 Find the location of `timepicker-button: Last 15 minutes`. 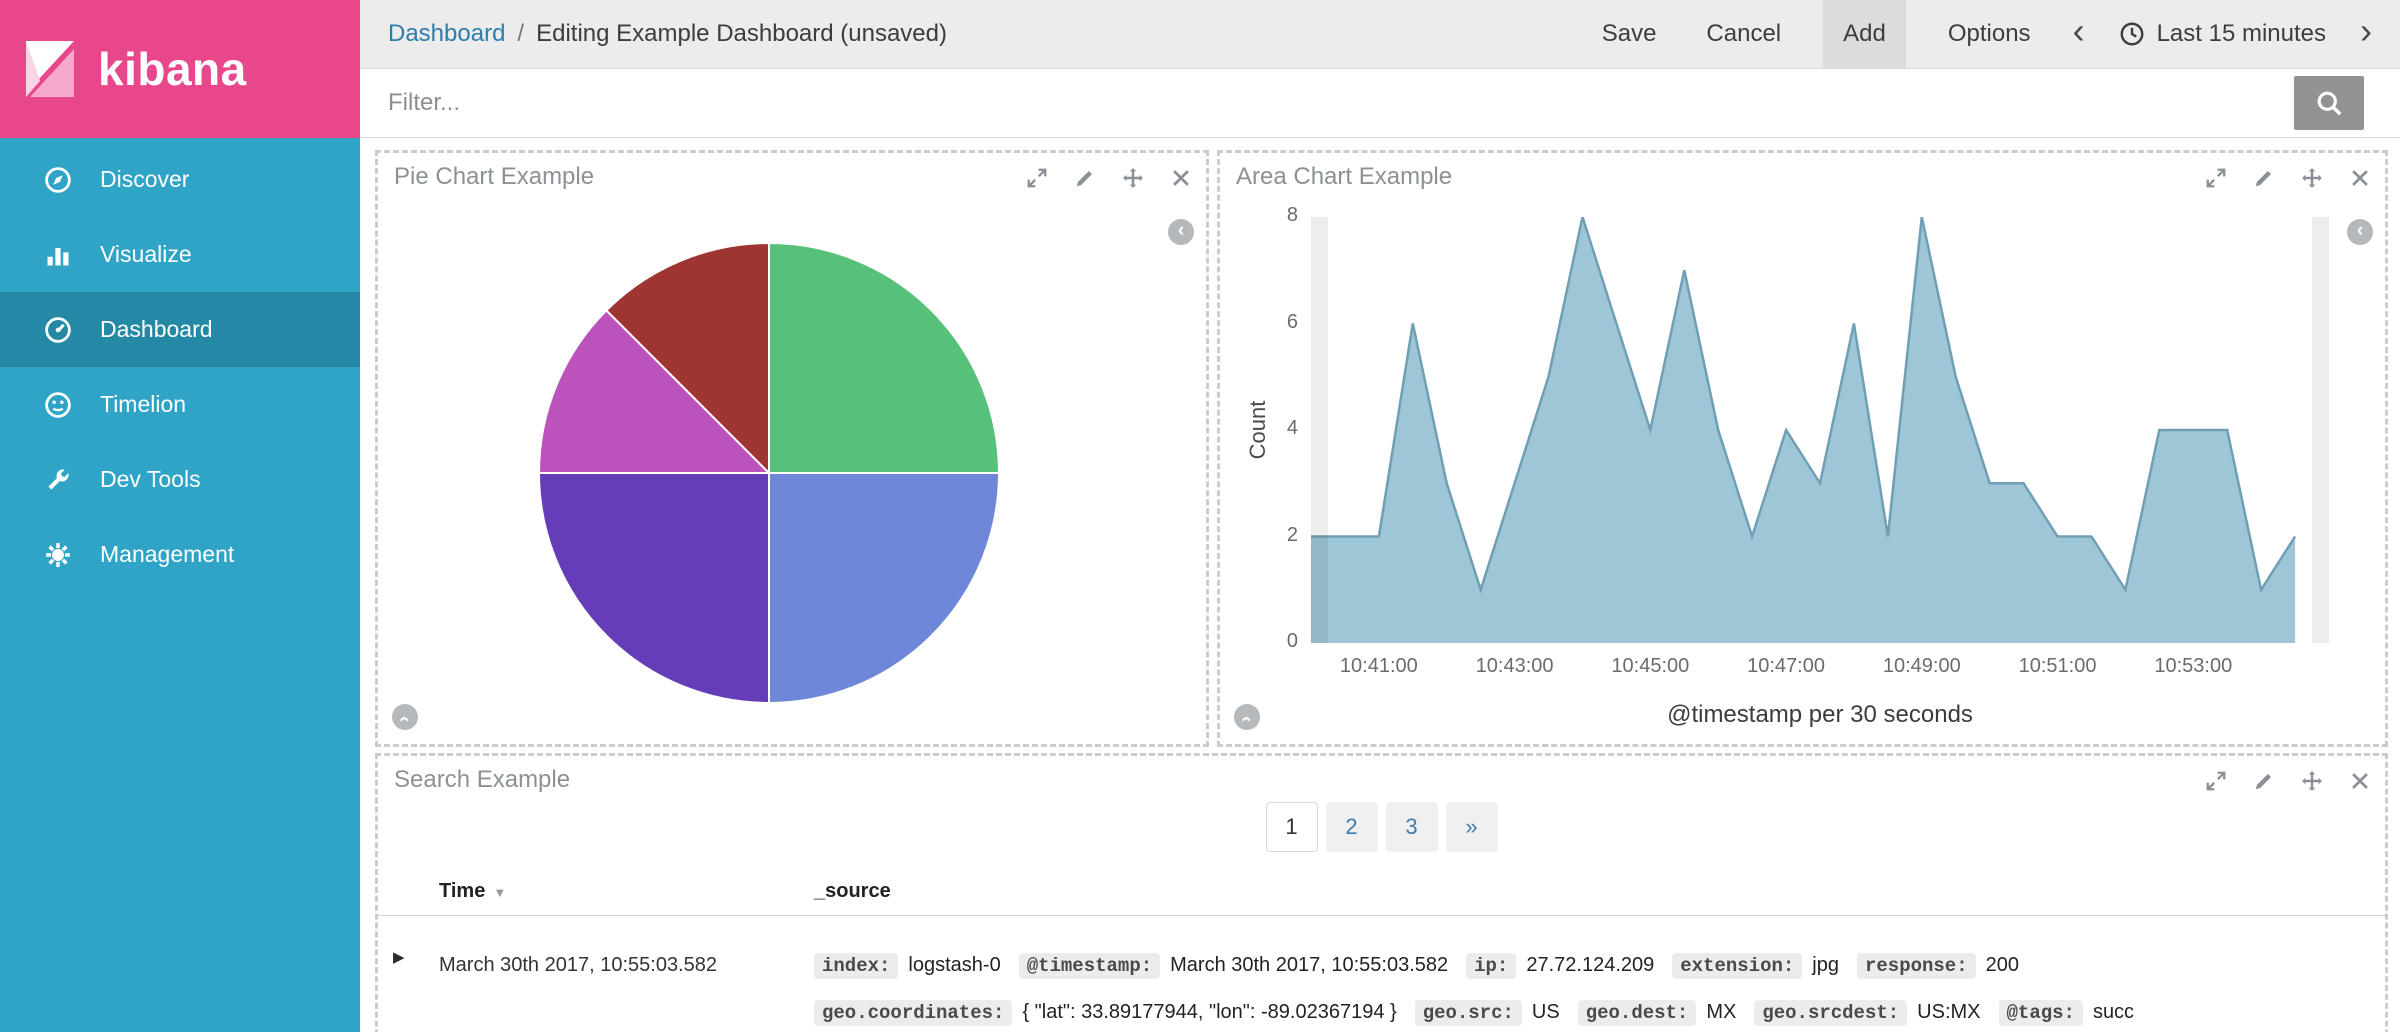

timepicker-button: Last 15 minutes is located at coordinates (2222, 34).